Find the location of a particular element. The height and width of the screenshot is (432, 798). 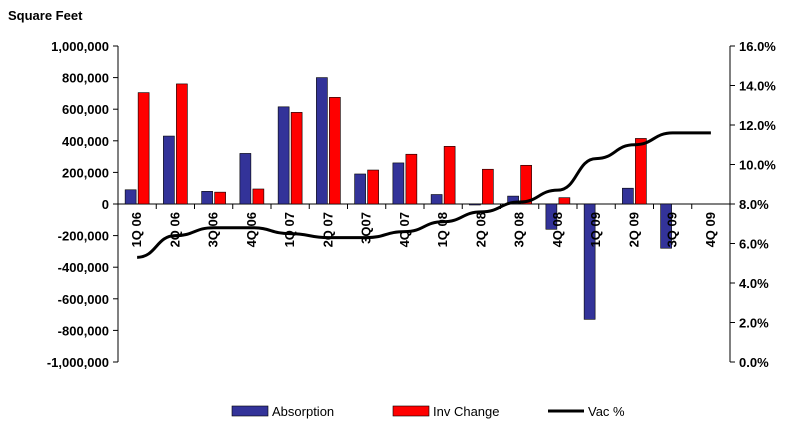

category-label: 4Q 08 is located at coordinates (557, 229).